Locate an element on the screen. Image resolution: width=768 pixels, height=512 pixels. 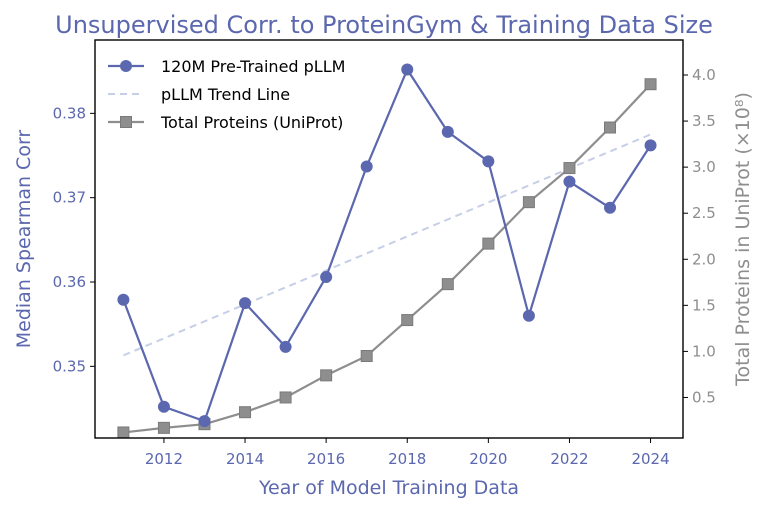
legend-trend-label: pLLM Trend Line is located at coordinates (225, 94).